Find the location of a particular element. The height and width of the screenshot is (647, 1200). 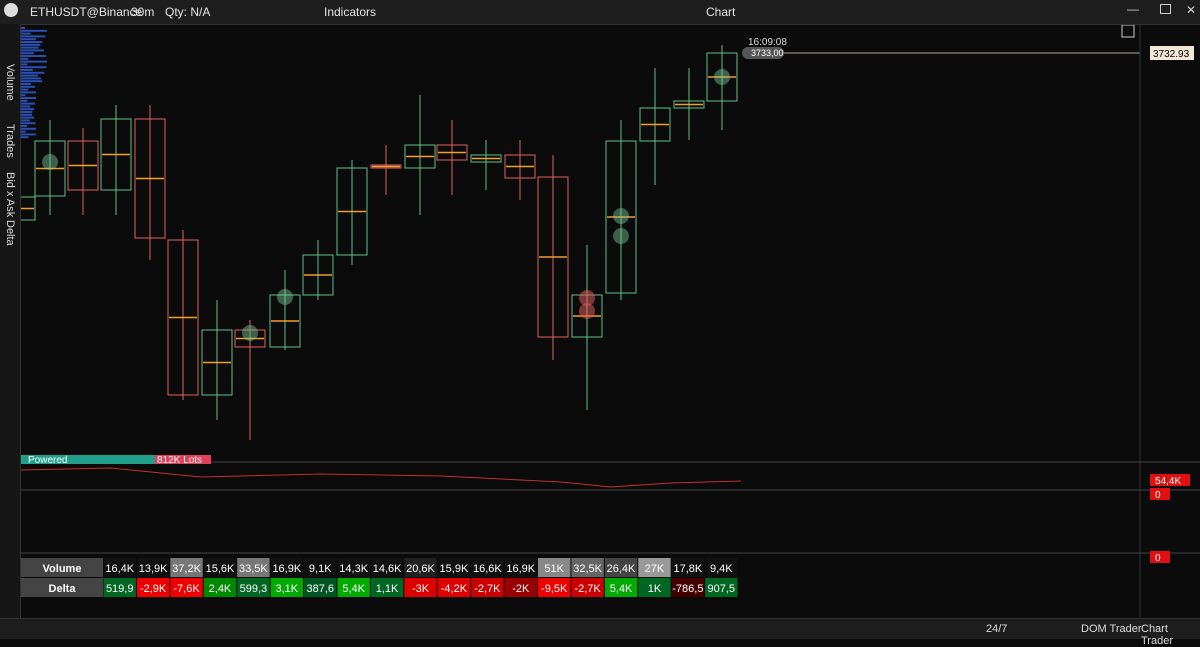

indicator-label: Powered is located at coordinates (47, 460).